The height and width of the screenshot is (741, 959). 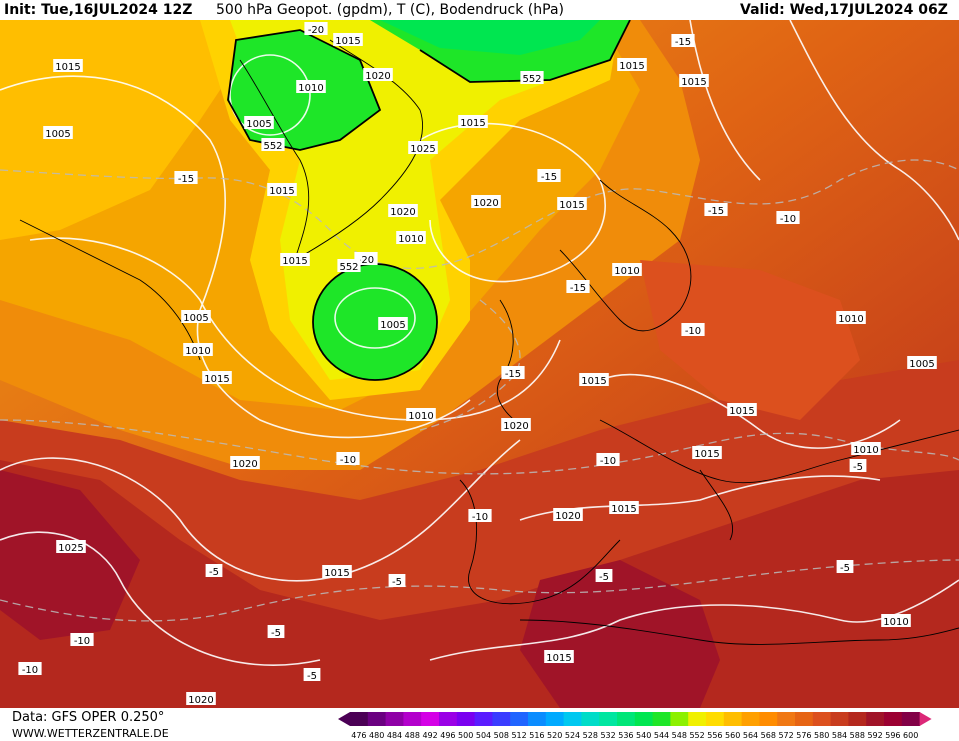 What do you see at coordinates (661, 735) in the screenshot?
I see `colorbar-tick-label: 544` at bounding box center [661, 735].